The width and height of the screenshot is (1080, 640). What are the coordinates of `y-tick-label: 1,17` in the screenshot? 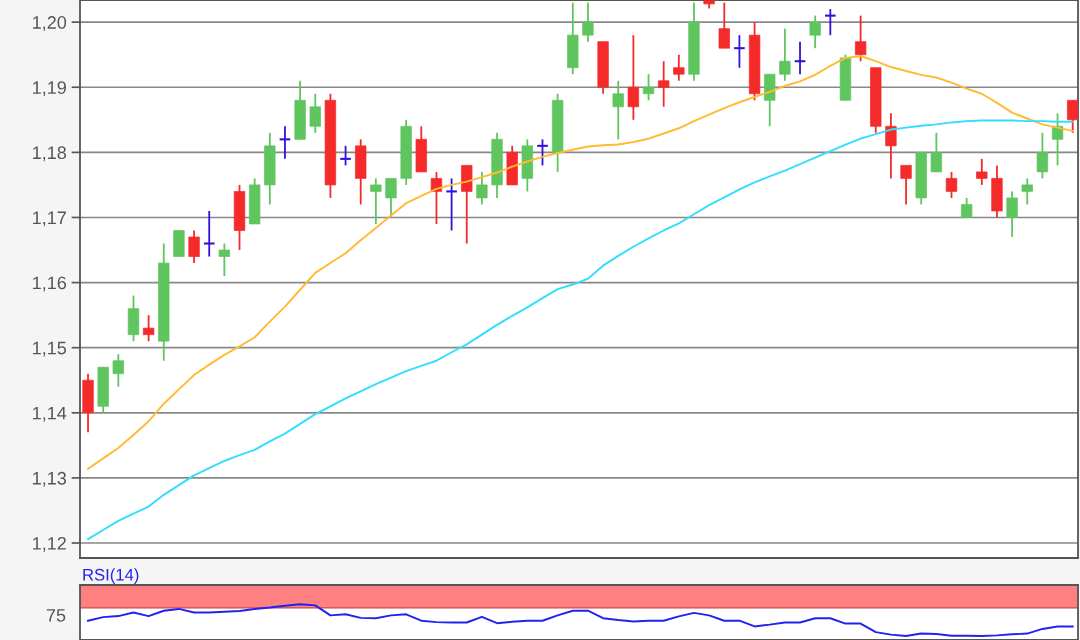 It's located at (49, 219).